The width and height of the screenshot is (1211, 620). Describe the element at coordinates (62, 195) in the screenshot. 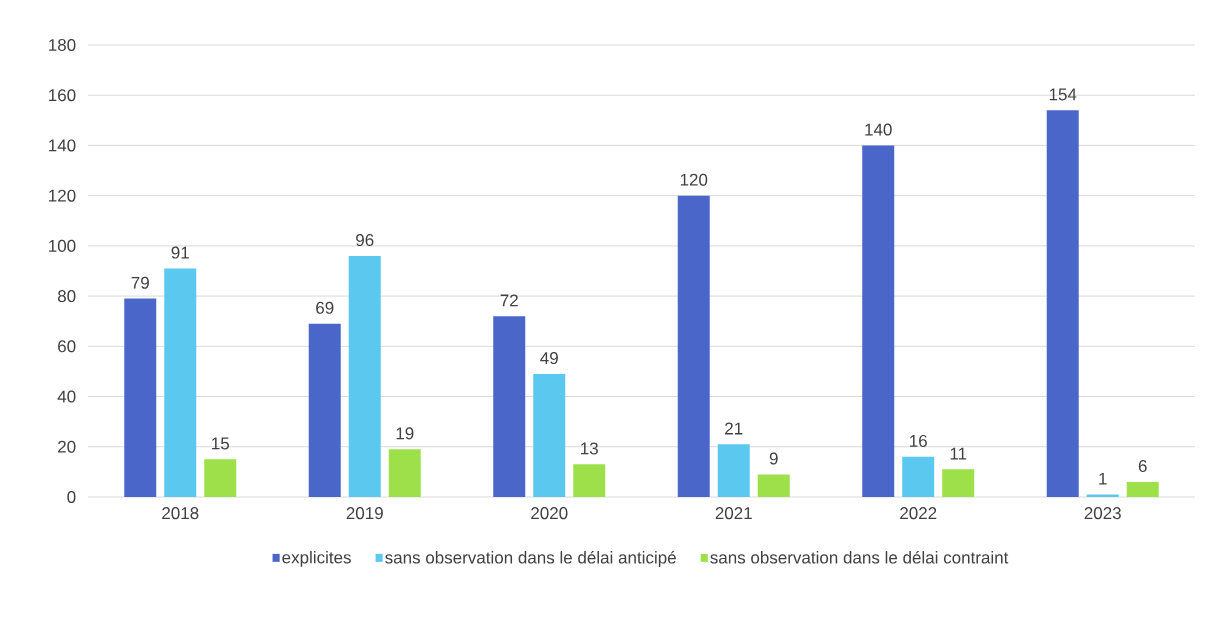

I see `y-tick-label: 120` at that location.